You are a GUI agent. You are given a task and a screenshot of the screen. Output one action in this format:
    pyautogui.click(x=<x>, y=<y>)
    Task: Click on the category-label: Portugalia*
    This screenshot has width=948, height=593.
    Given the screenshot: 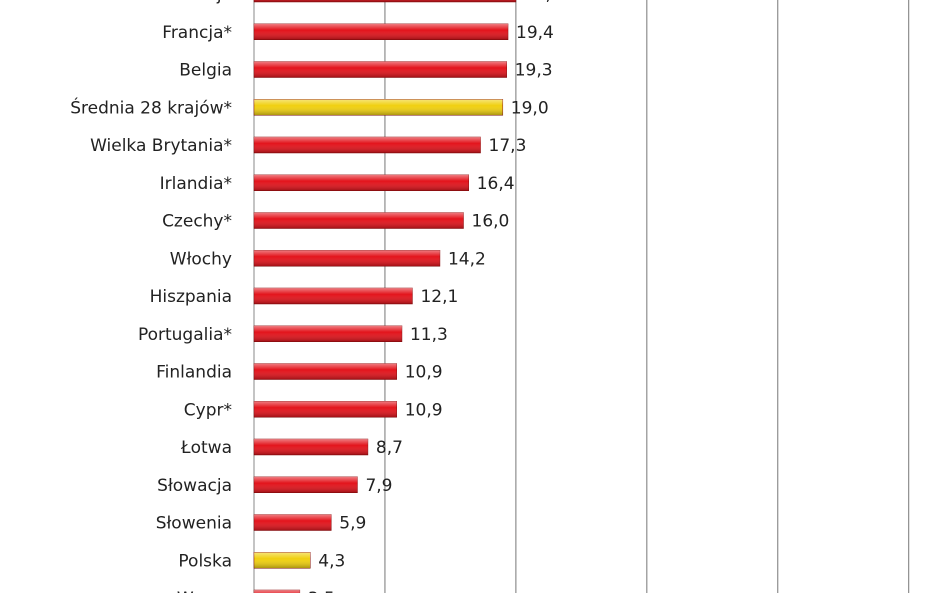 What is the action you would take?
    pyautogui.click(x=185, y=335)
    